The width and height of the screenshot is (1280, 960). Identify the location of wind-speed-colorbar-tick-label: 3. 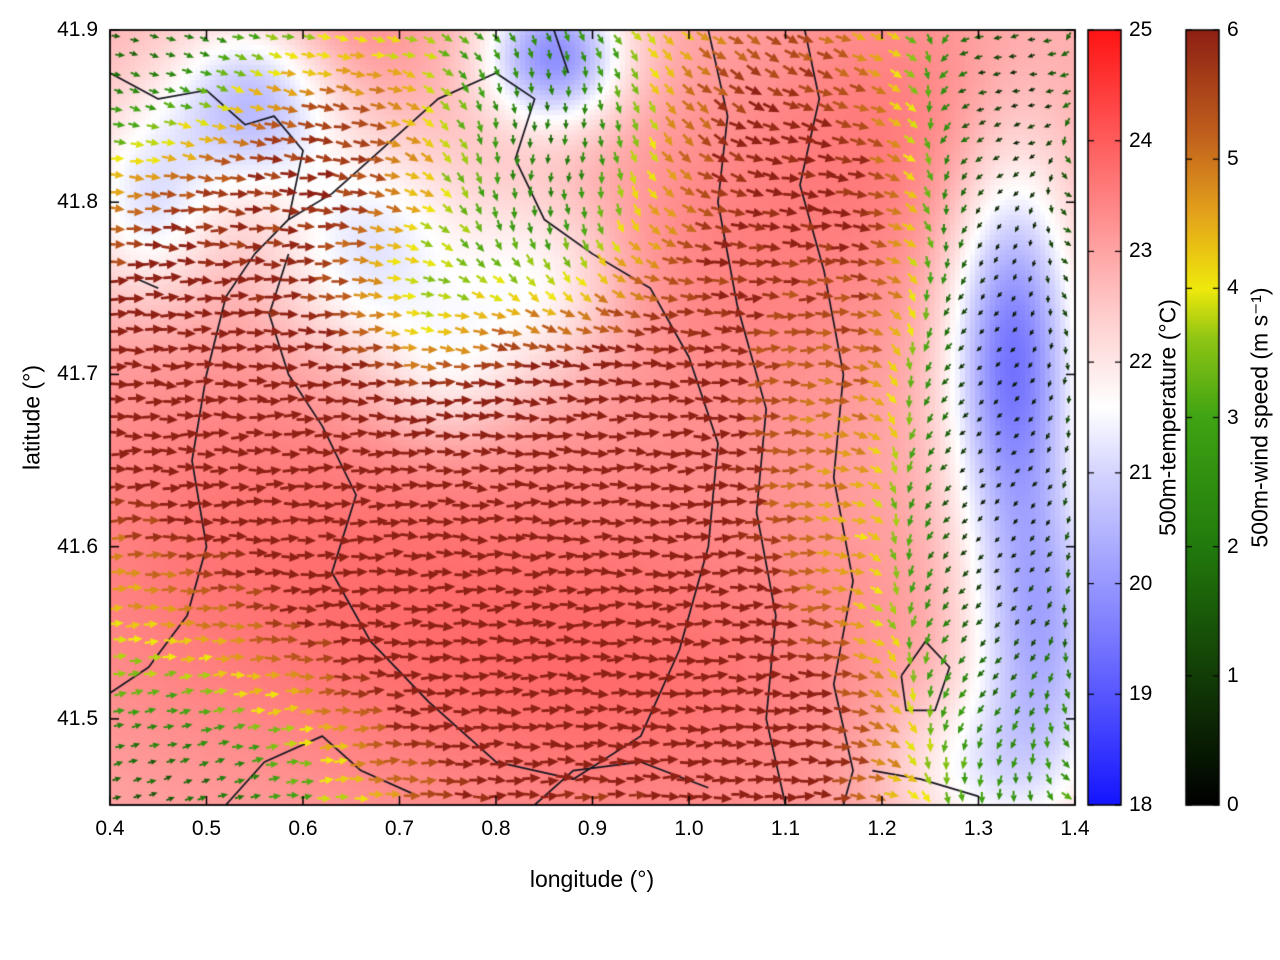
(1233, 417).